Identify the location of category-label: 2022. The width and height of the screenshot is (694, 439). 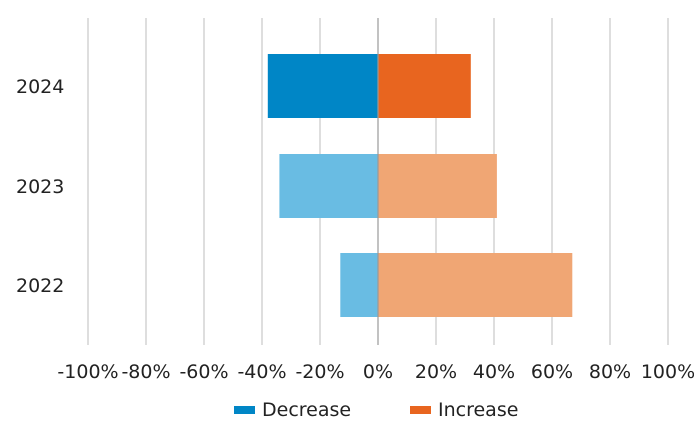
(40, 286).